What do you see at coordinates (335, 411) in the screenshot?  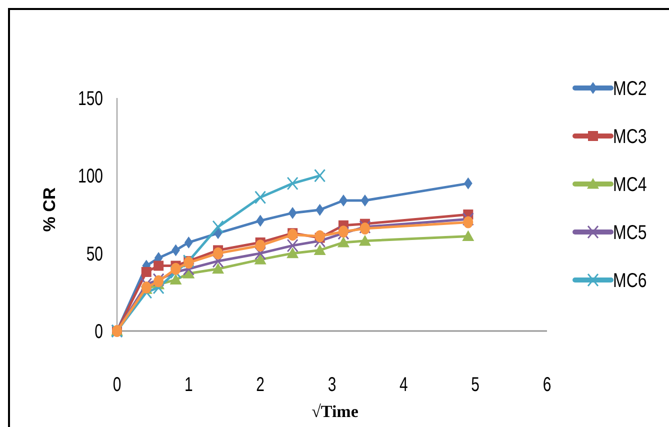 I see `x-axis-title: √Time` at bounding box center [335, 411].